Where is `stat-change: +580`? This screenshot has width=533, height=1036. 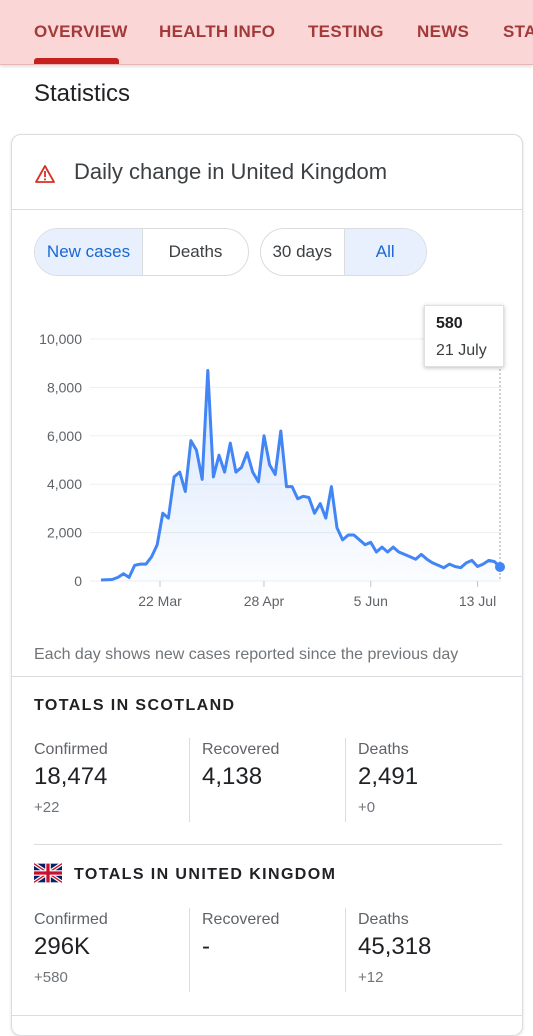
stat-change: +580 is located at coordinates (51, 977).